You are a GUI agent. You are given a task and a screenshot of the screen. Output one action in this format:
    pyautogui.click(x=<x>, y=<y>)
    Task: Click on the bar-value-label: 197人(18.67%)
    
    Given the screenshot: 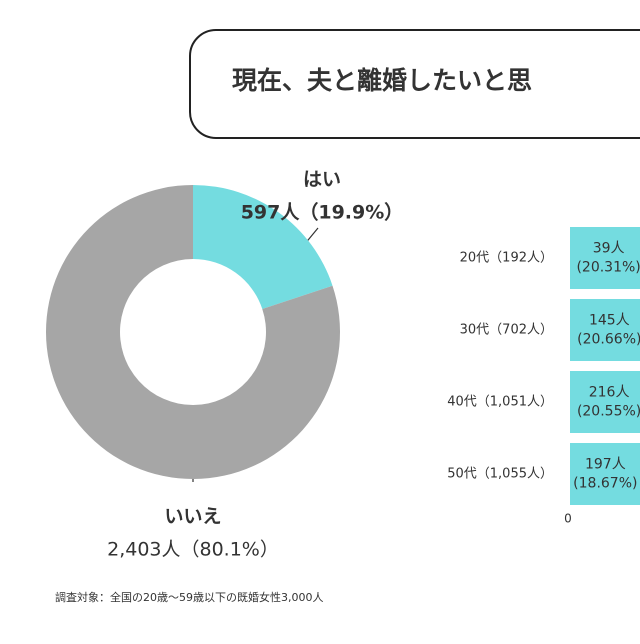 What is the action you would take?
    pyautogui.click(x=605, y=474)
    